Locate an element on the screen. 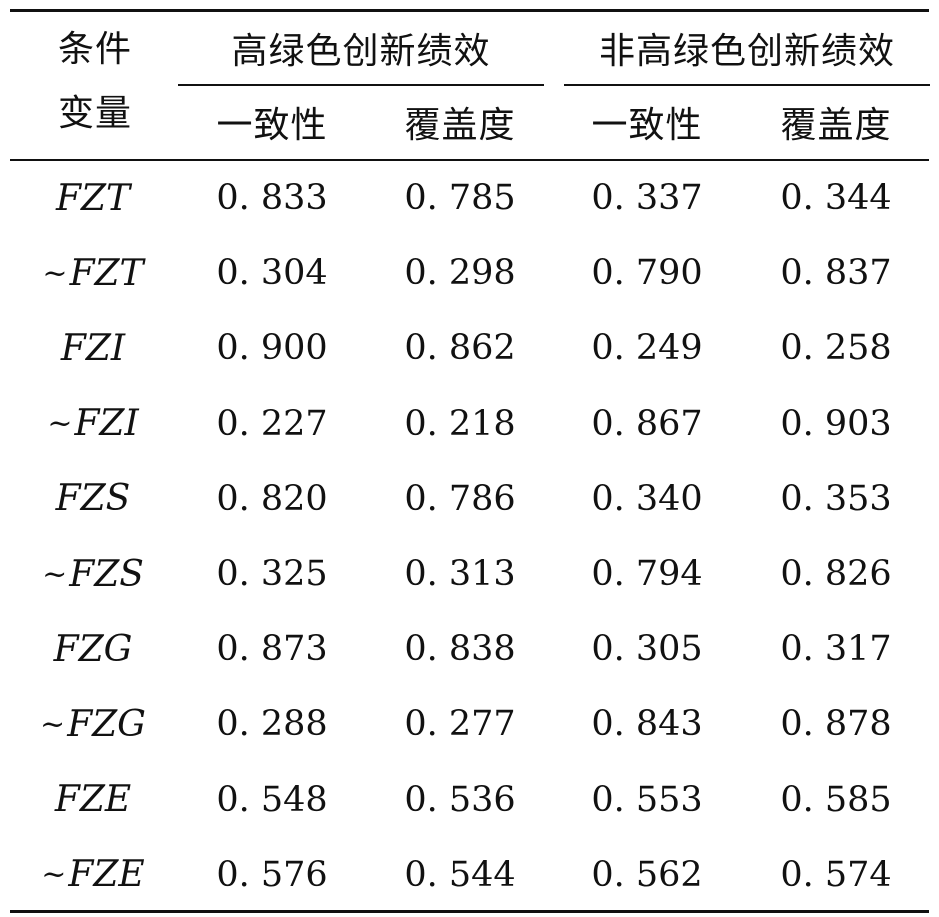 This screenshot has height=917, width=939. table-cell: 0. 536 is located at coordinates (460, 799).